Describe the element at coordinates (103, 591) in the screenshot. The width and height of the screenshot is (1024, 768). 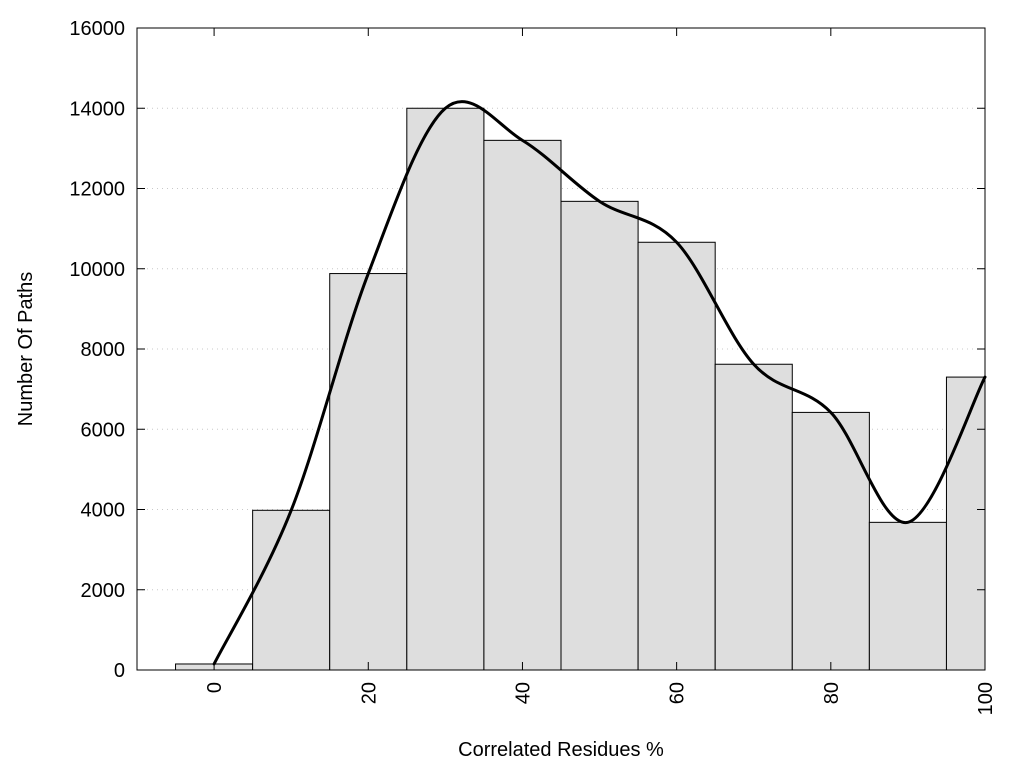
I see `y-tick-label-1: 2000` at that location.